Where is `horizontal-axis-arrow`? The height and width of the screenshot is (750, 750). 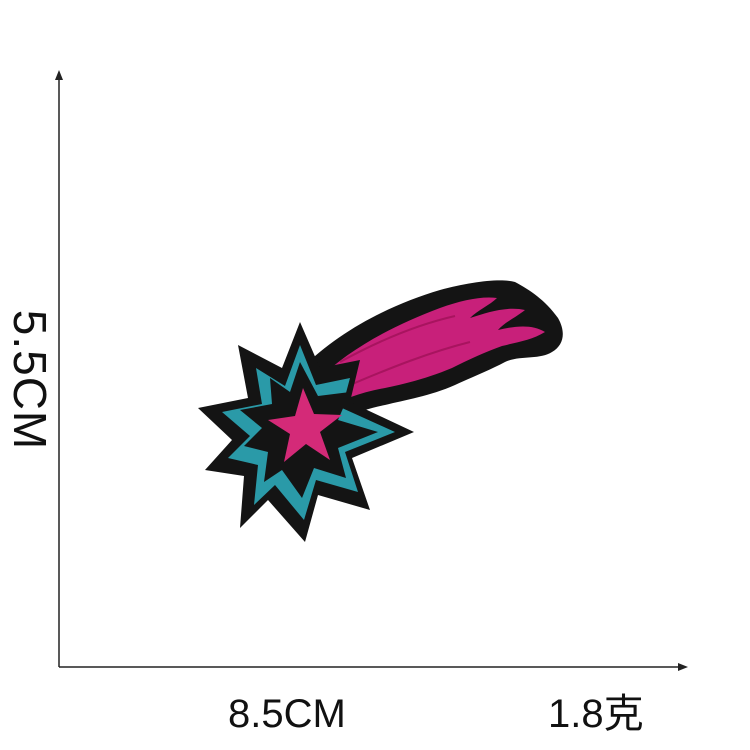
horizontal-axis-arrow is located at coordinates (683, 667).